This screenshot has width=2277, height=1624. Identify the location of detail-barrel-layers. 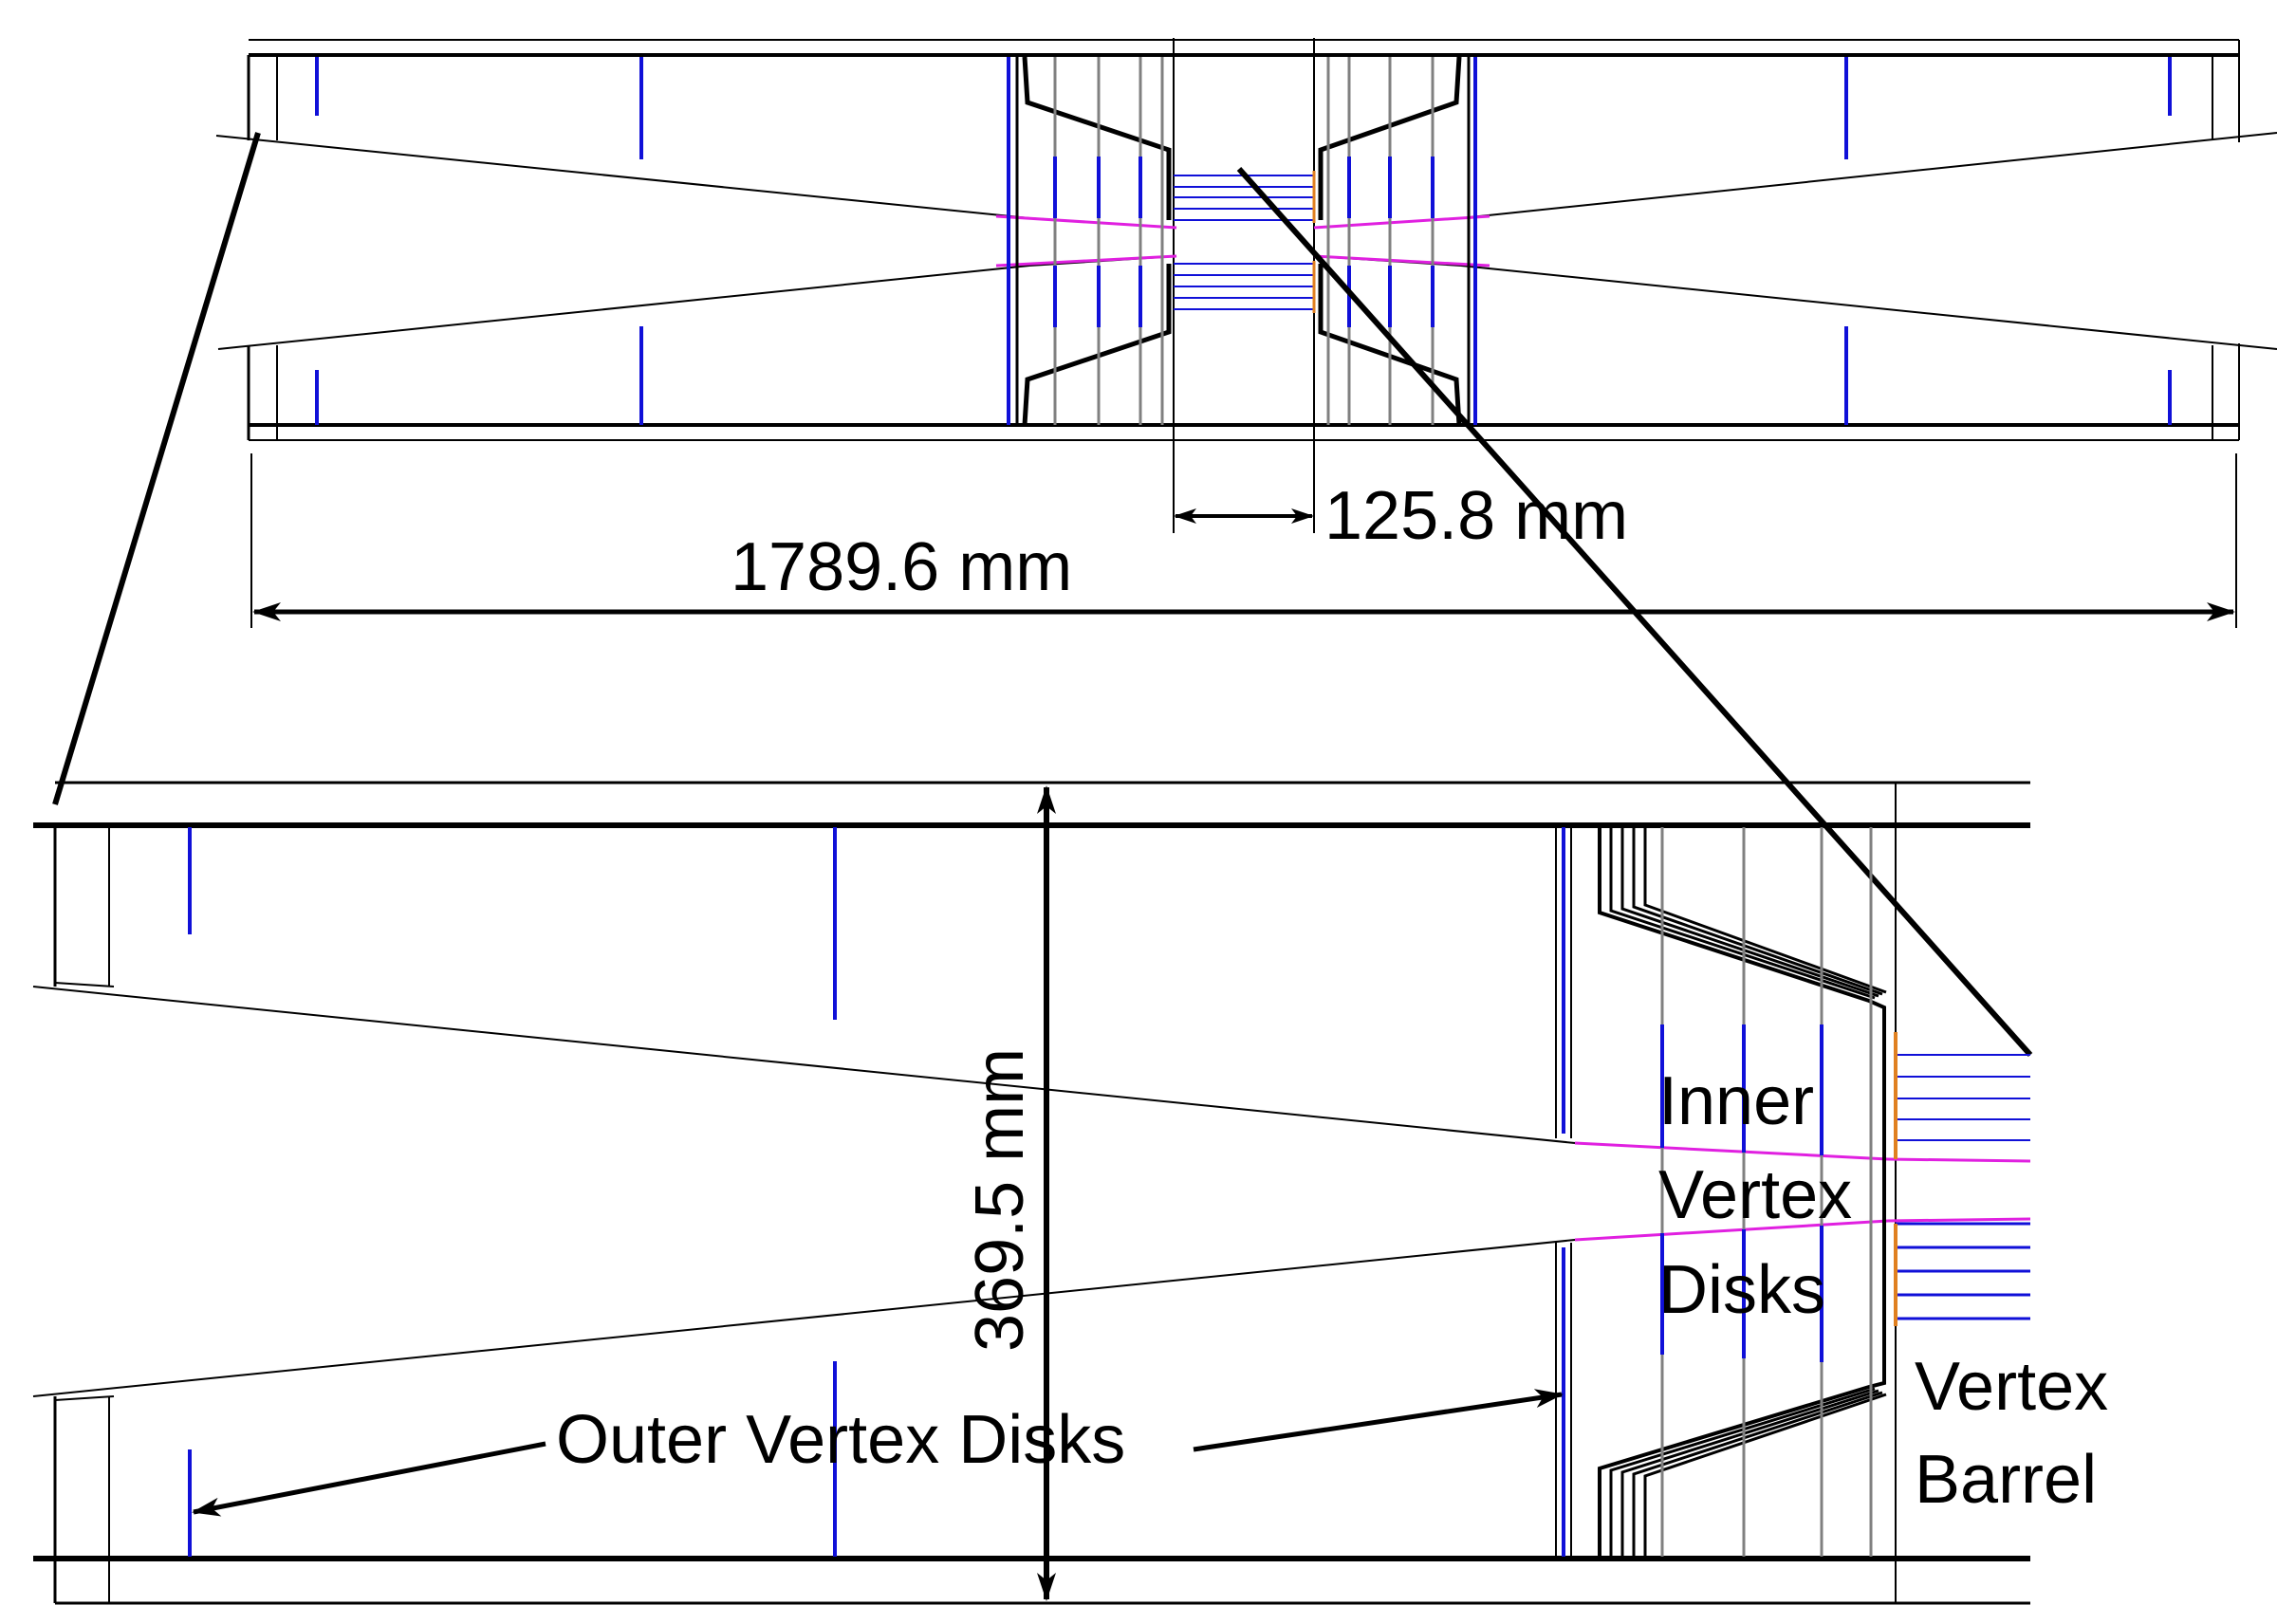
(1963, 1098).